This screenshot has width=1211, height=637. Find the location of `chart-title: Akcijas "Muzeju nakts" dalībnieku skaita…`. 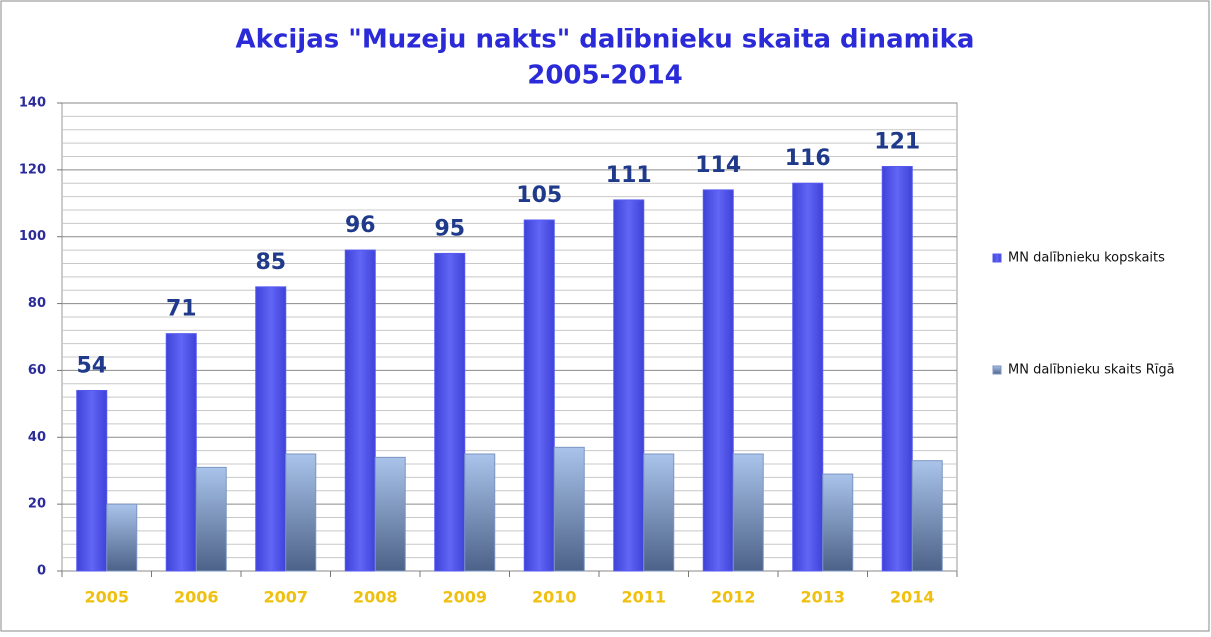

chart-title: Akcijas "Muzeju nakts" dalībnieku skaita… is located at coordinates (605, 40).